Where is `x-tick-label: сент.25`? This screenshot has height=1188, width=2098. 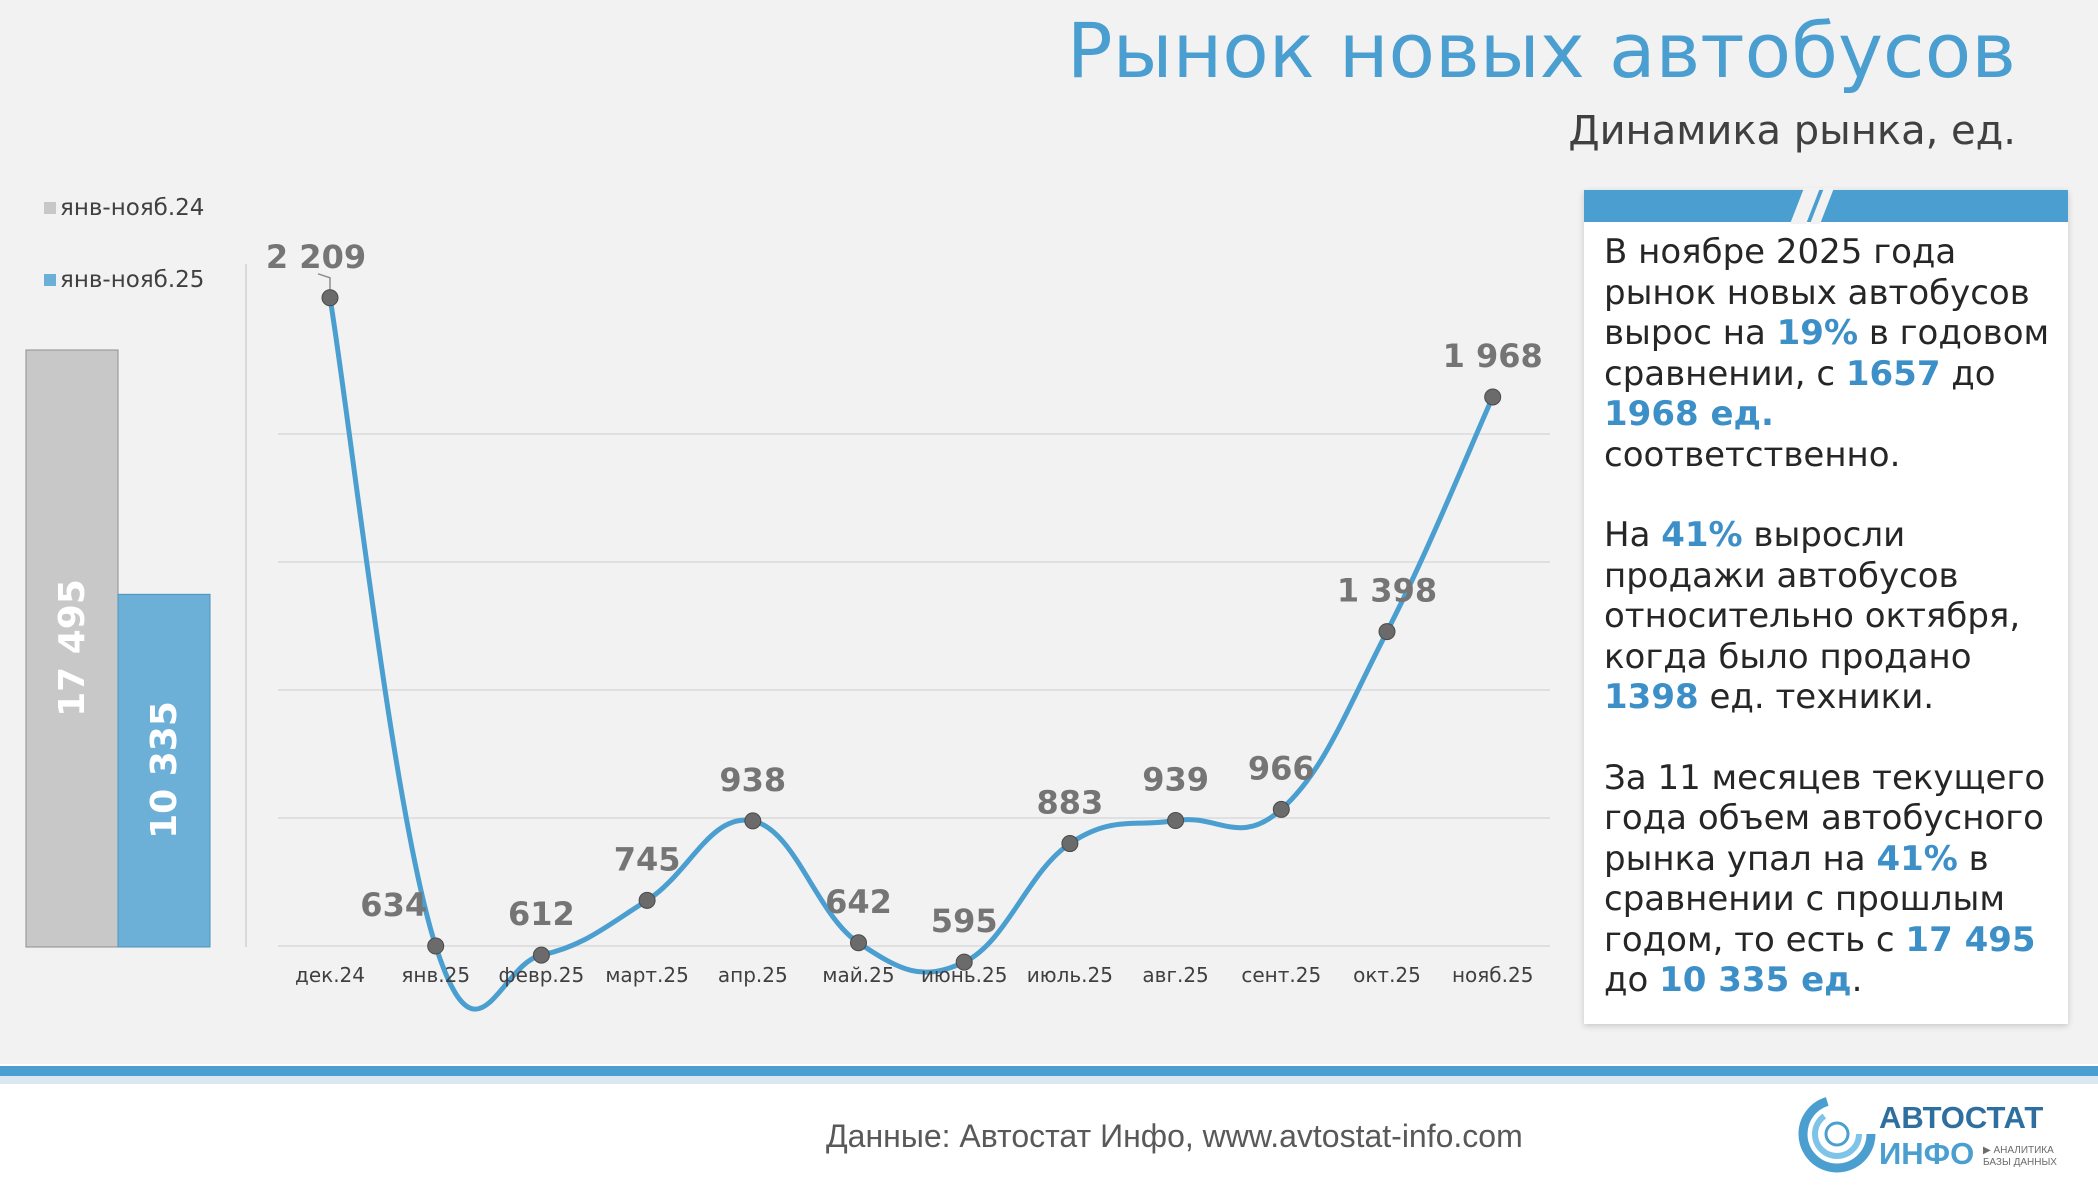 x-tick-label: сент.25 is located at coordinates (1281, 975).